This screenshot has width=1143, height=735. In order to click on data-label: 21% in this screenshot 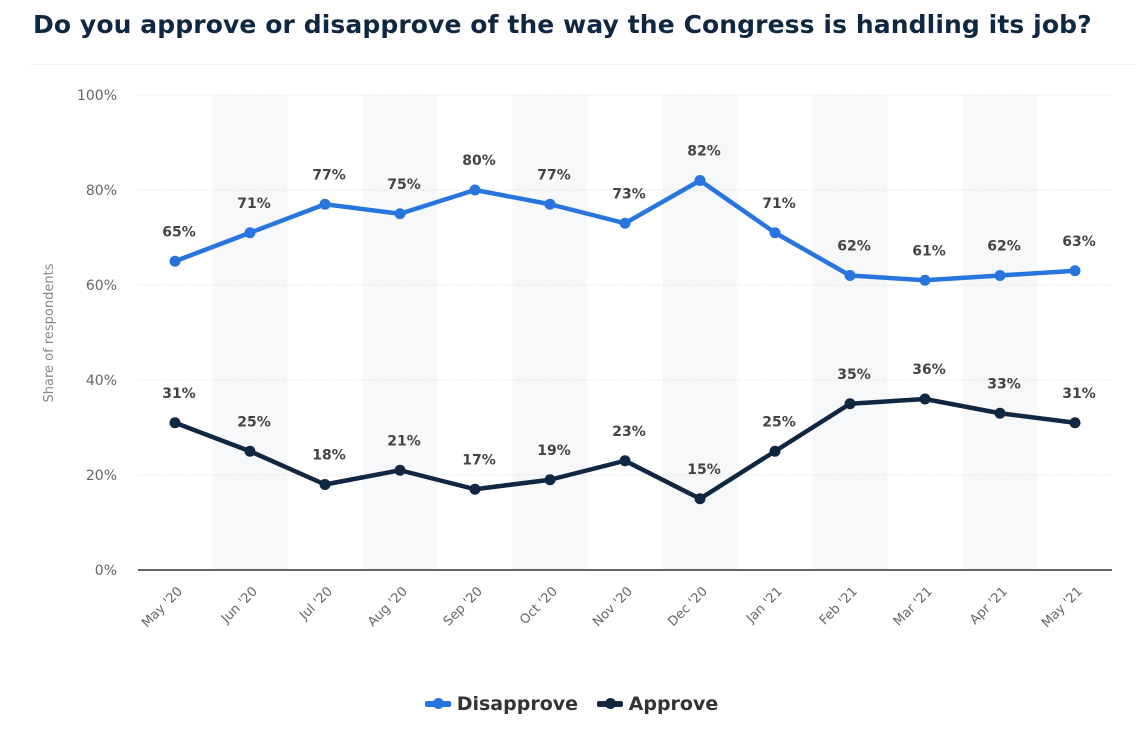, I will do `click(404, 441)`.